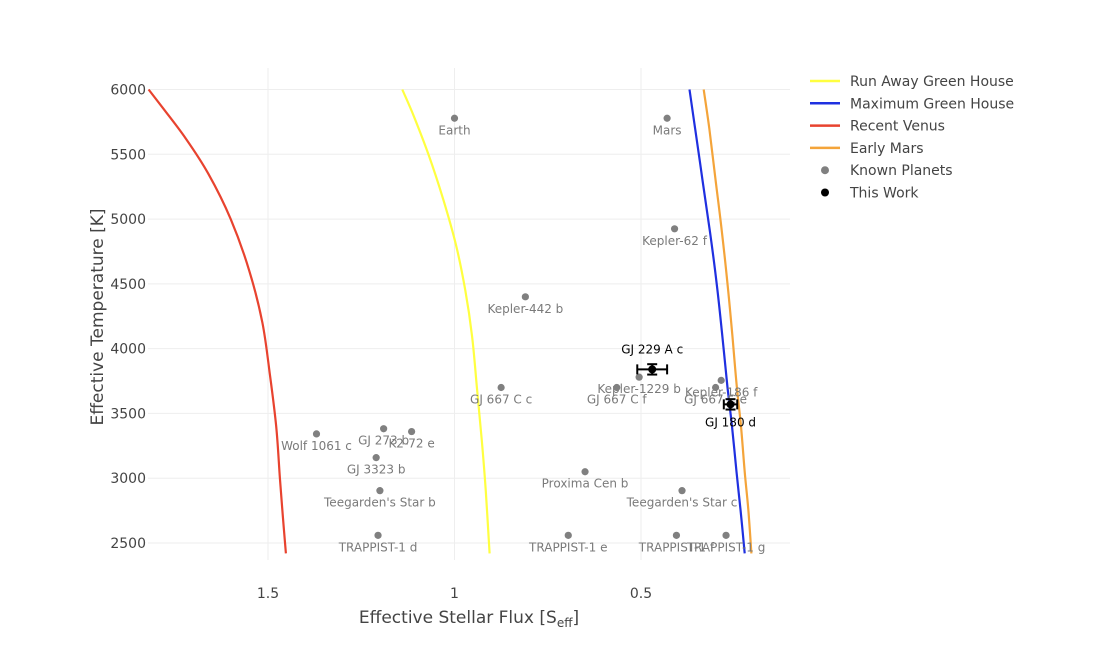 This screenshot has width=1098, height=666. What do you see at coordinates (617, 400) in the screenshot?
I see `planet-label-gj-667-c-f: GJ 667 C f` at bounding box center [617, 400].